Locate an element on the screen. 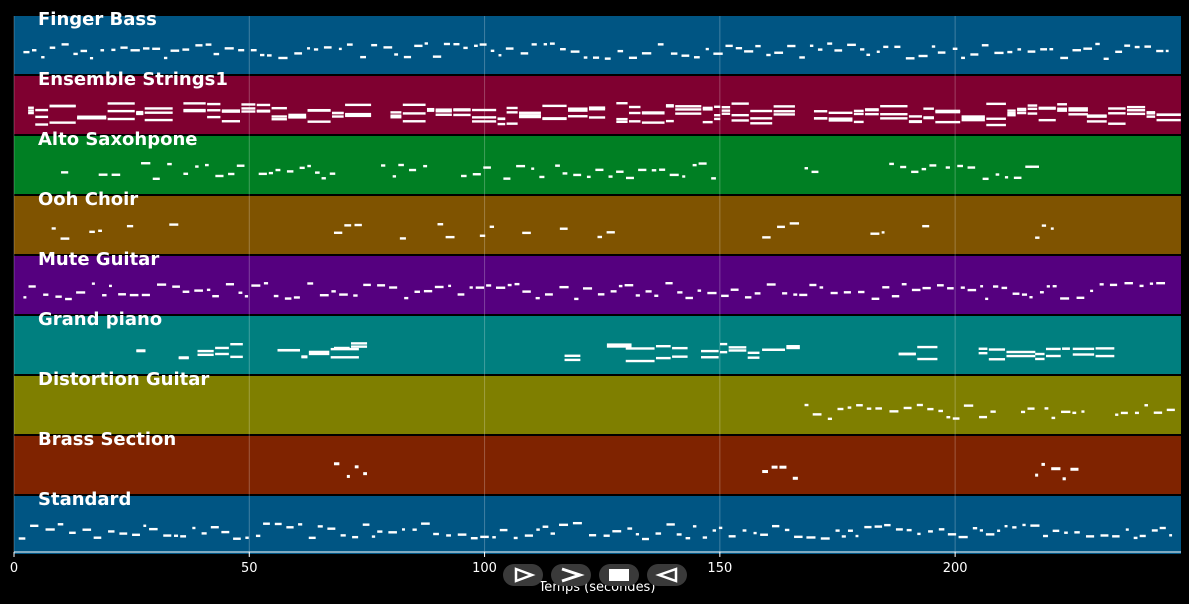 The height and width of the screenshot is (604, 1189). x-tick-label: 100 is located at coordinates (484, 568).